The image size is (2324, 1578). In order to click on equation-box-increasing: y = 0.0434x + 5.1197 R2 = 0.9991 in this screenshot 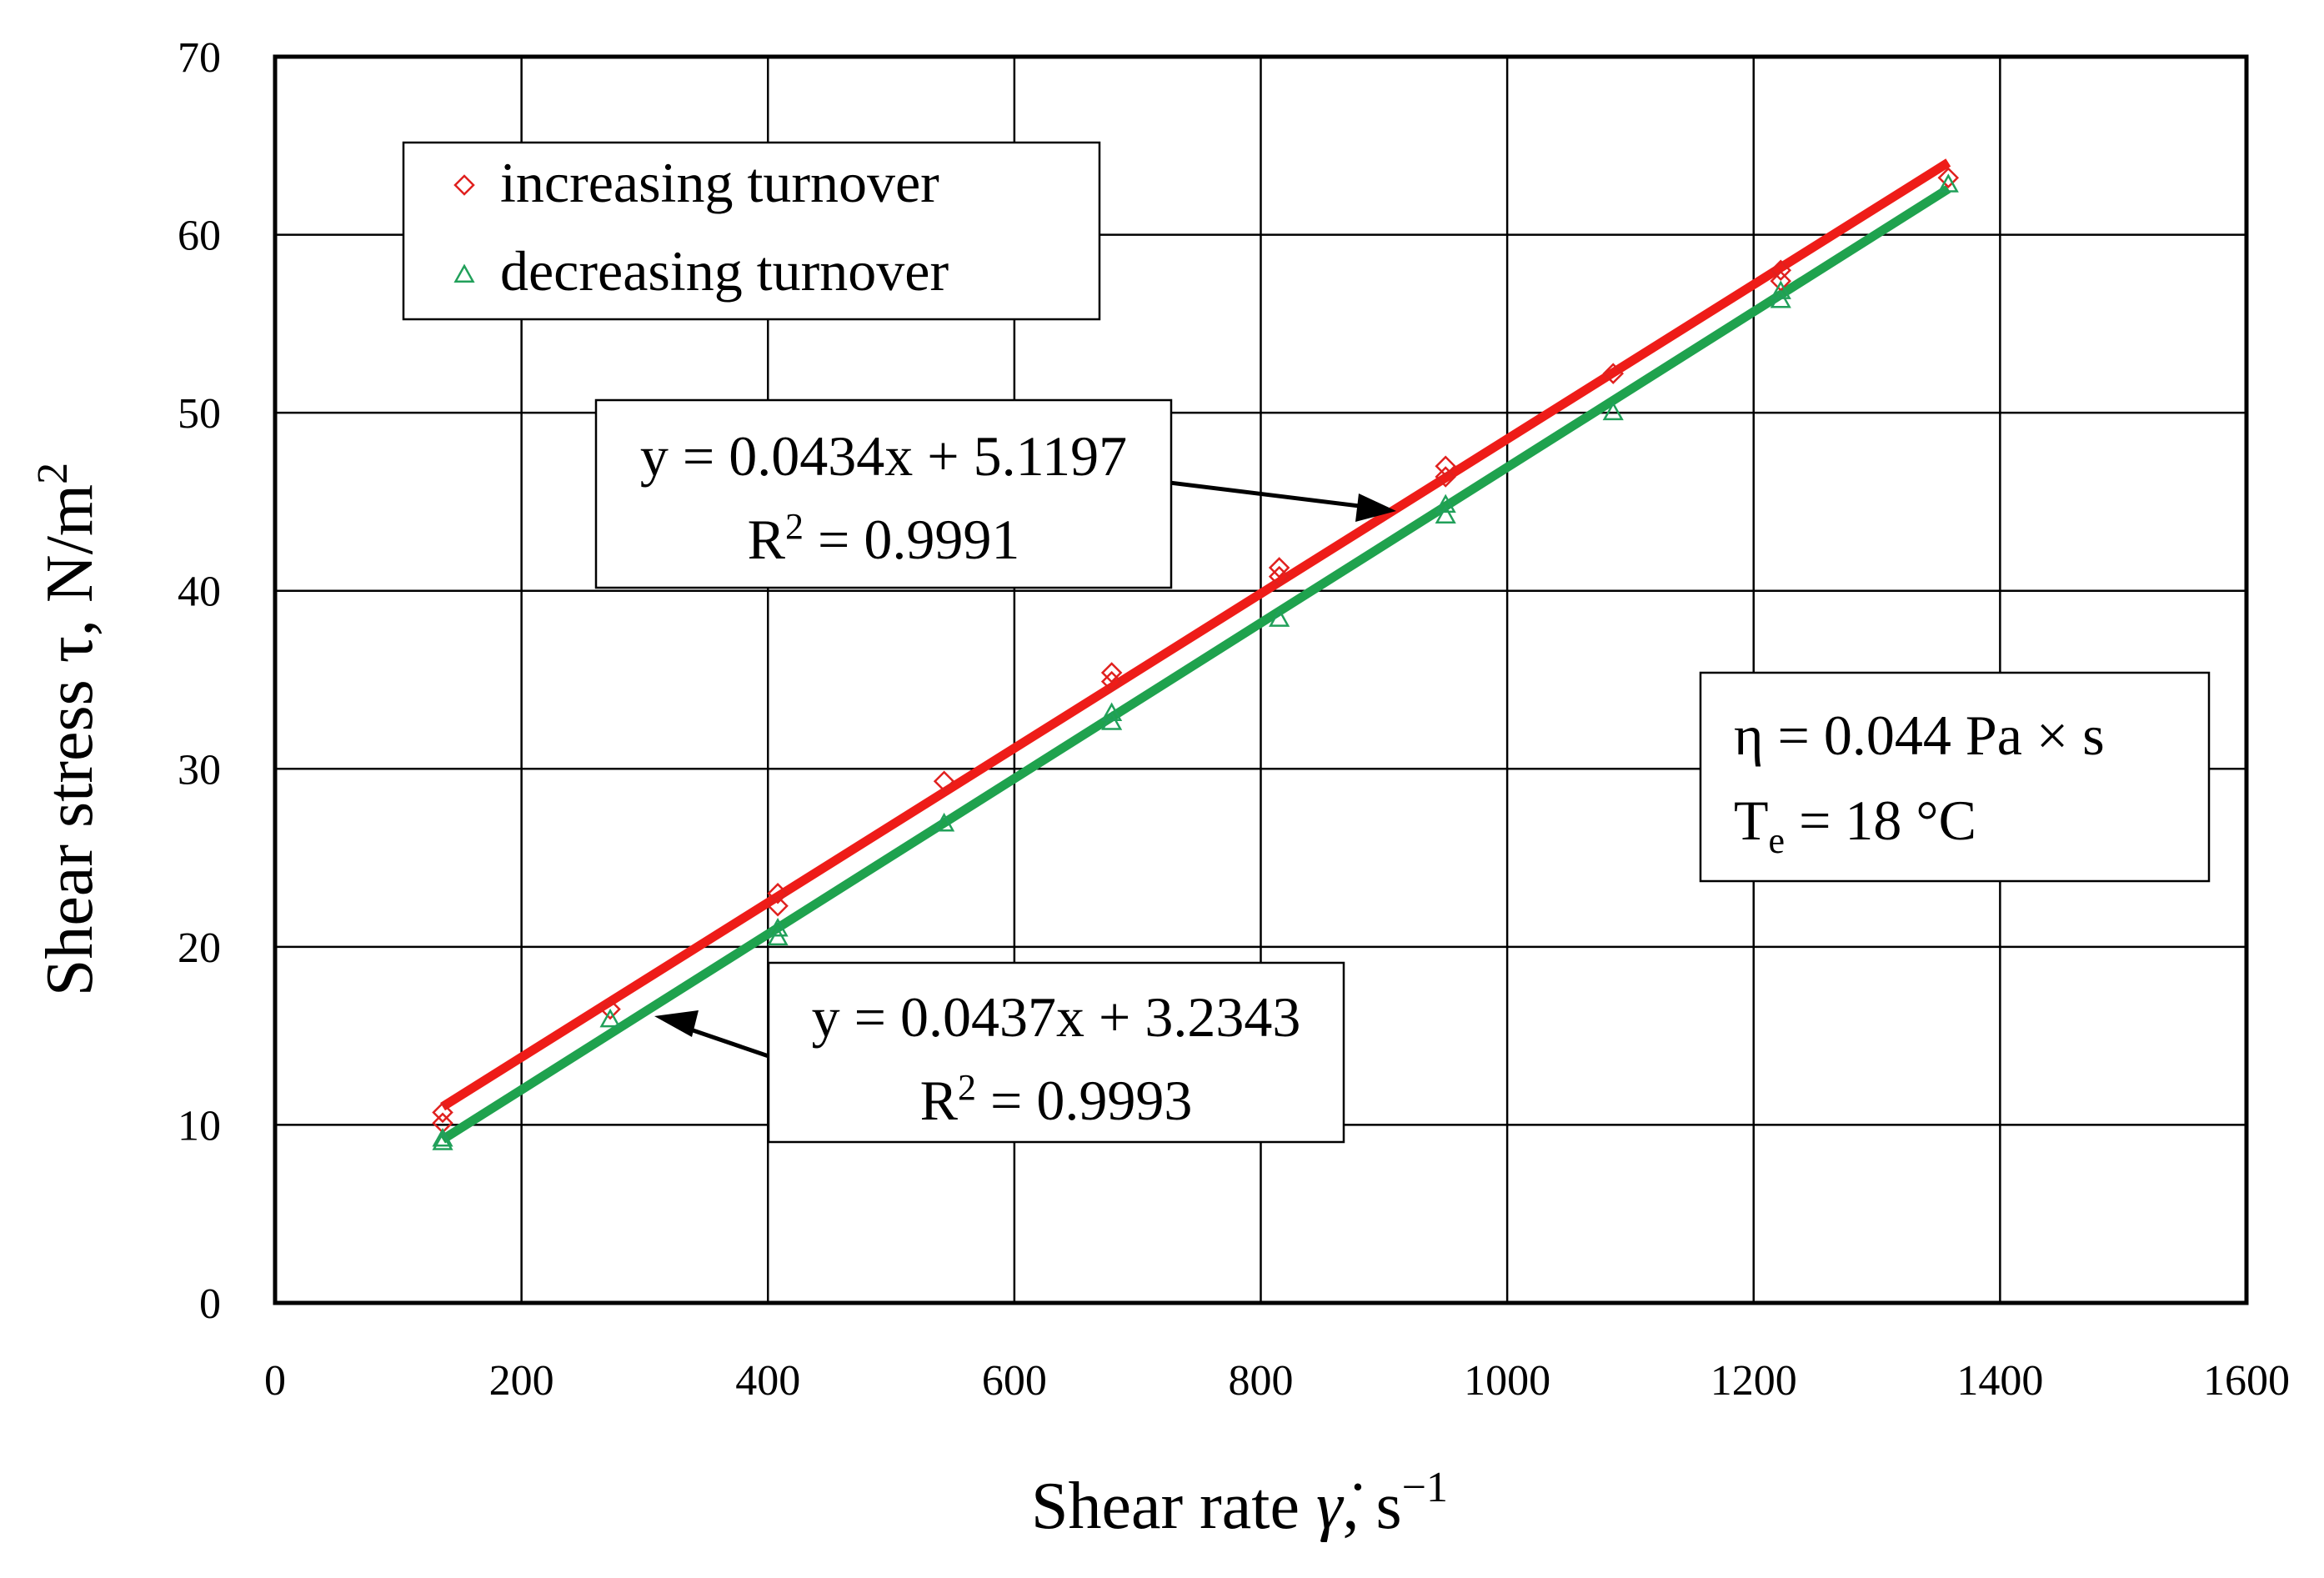, I will do `click(995, 493)`.